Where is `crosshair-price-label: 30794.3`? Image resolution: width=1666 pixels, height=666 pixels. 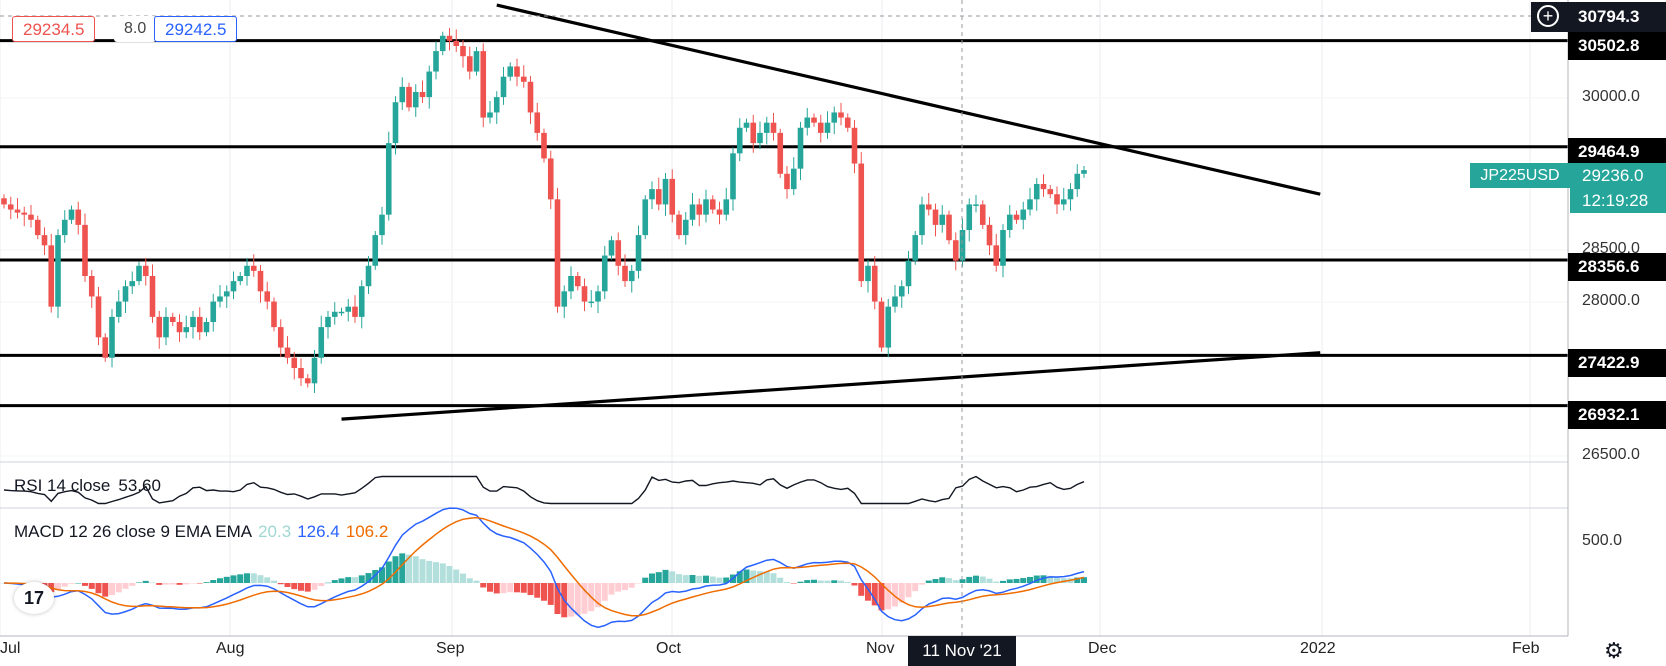
crosshair-price-label: 30794.3 is located at coordinates (1609, 16).